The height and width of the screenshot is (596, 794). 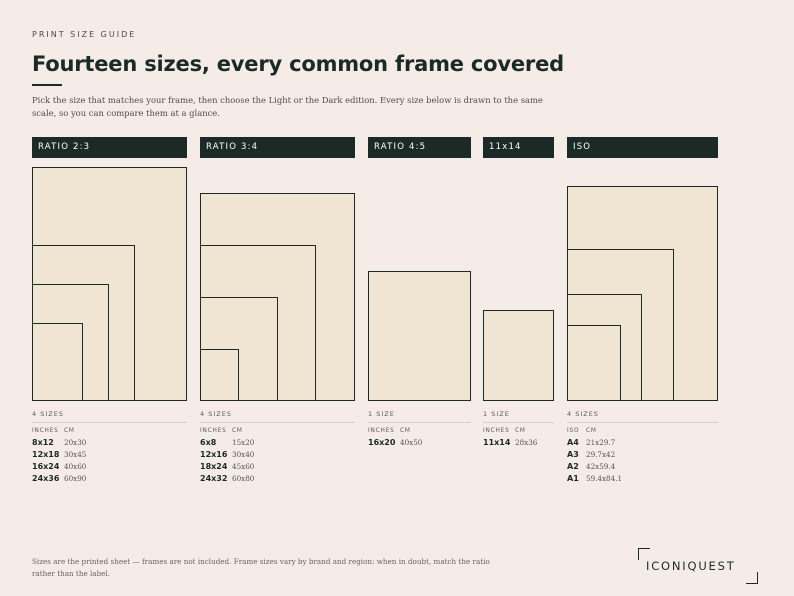 I want to click on size-cm: 42x59.4, so click(x=601, y=466).